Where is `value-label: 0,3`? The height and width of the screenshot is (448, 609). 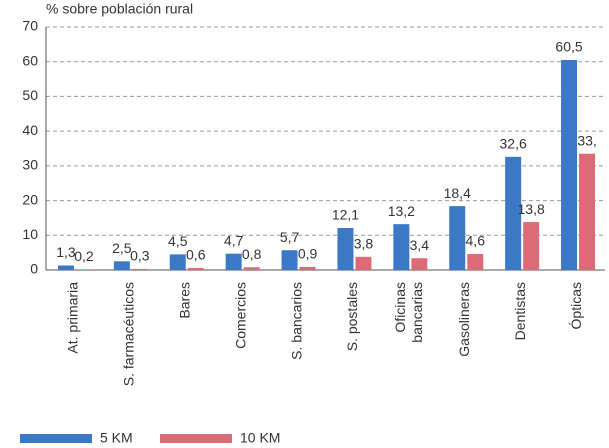 value-label: 0,3 is located at coordinates (140, 256).